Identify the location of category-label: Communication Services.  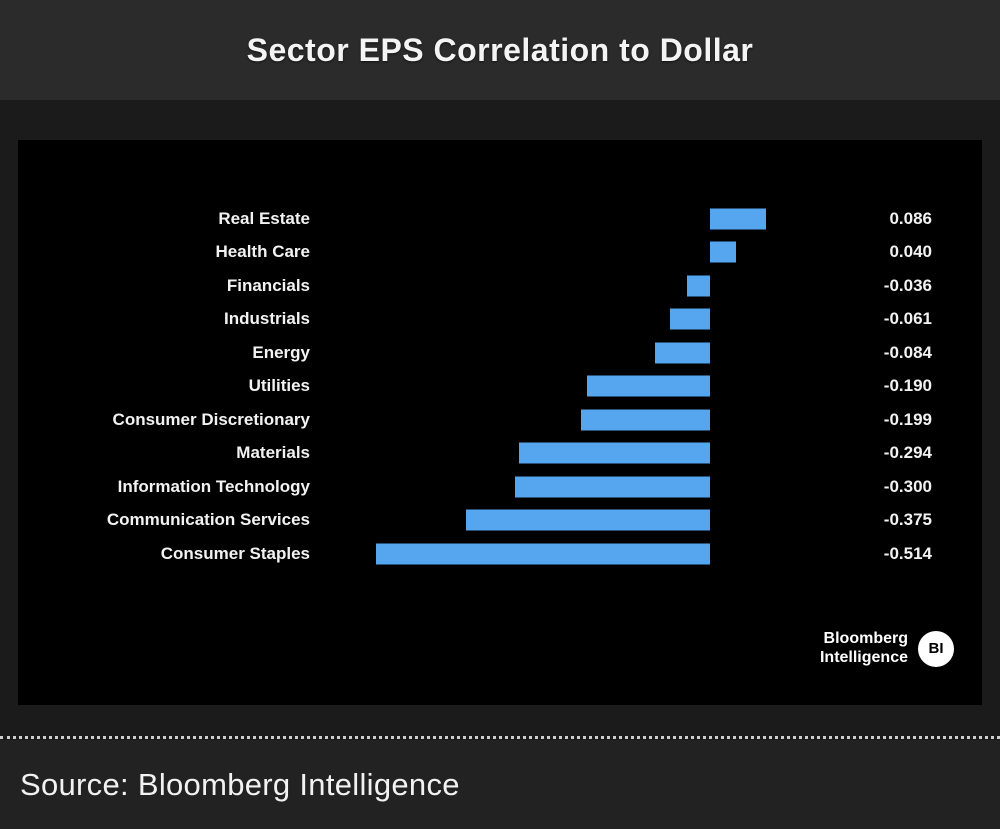
(208, 520).